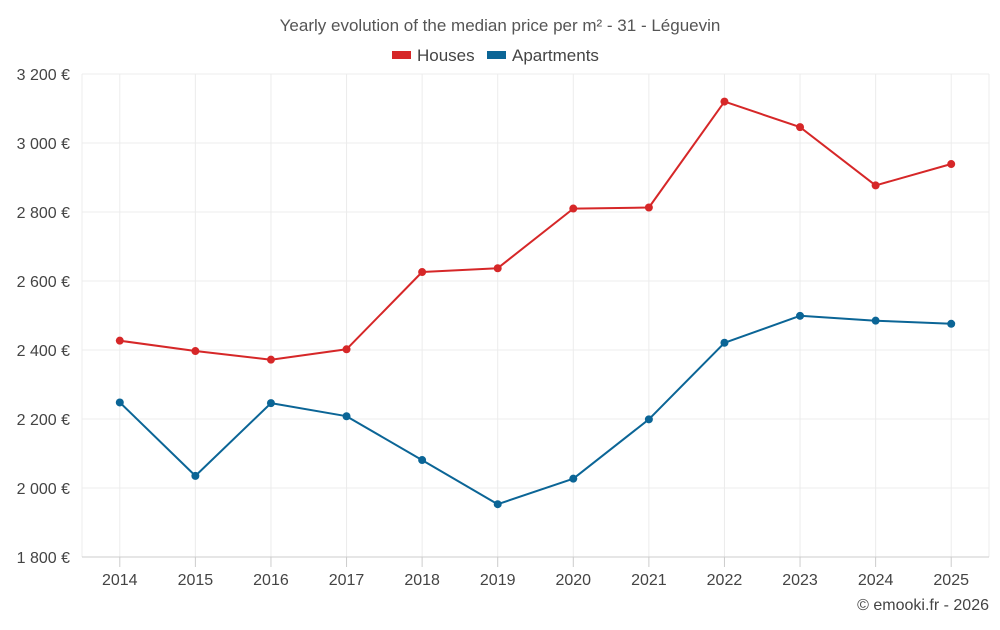 This screenshot has width=1000, height=630. I want to click on data-point-apartments-2015, so click(195, 475).